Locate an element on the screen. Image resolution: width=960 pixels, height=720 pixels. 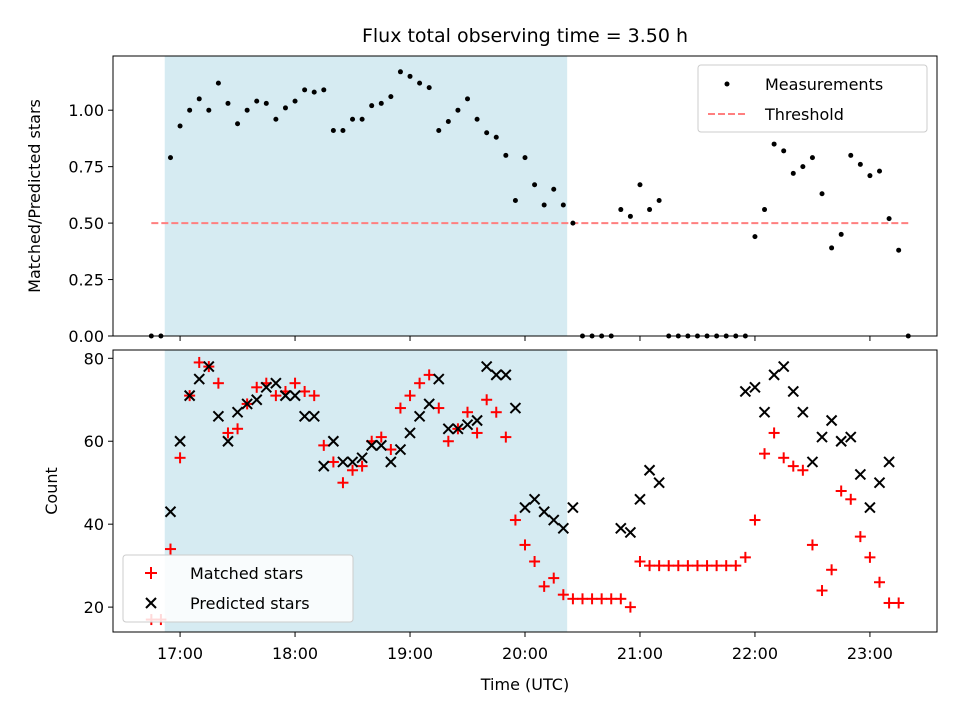
legend-matched-marker is located at coordinates (151, 573).